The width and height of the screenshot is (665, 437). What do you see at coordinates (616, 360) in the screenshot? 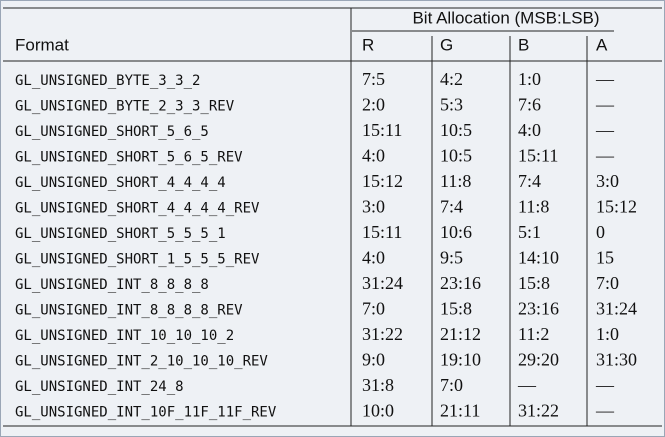
I see `bit-cell: 31:30` at bounding box center [616, 360].